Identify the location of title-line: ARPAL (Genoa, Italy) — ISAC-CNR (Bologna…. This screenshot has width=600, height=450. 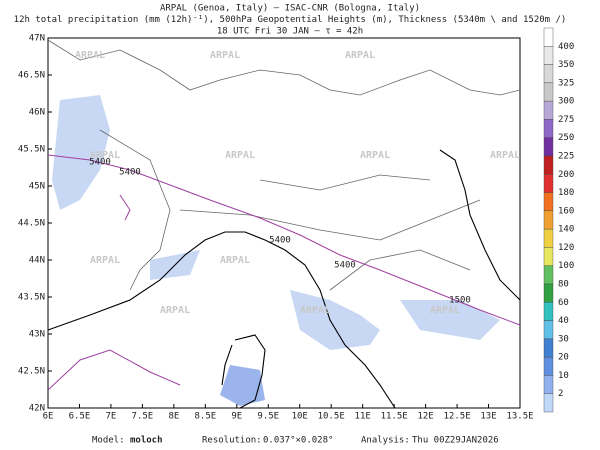
(290, 9).